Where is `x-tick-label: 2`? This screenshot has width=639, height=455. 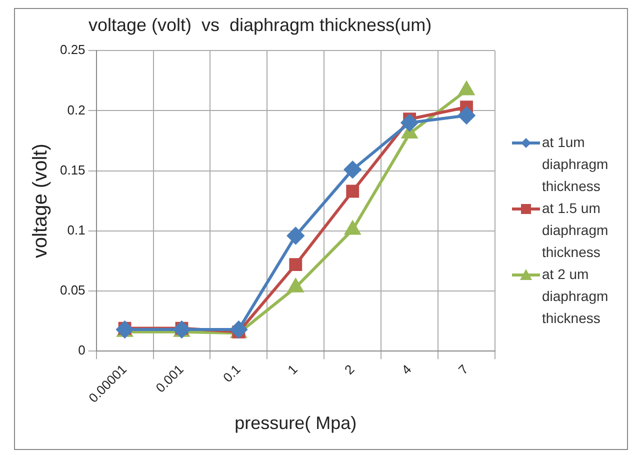 x-tick-label: 2 is located at coordinates (350, 370).